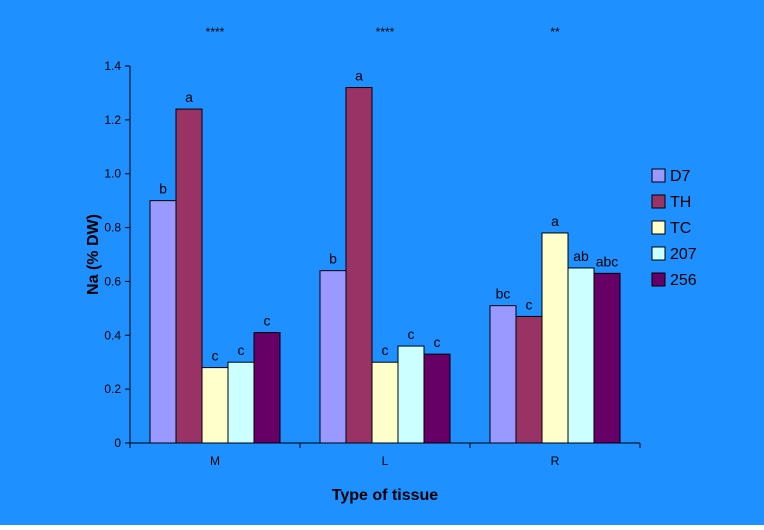 This screenshot has height=530, width=764. I want to click on legend-label: D7, so click(680, 176).